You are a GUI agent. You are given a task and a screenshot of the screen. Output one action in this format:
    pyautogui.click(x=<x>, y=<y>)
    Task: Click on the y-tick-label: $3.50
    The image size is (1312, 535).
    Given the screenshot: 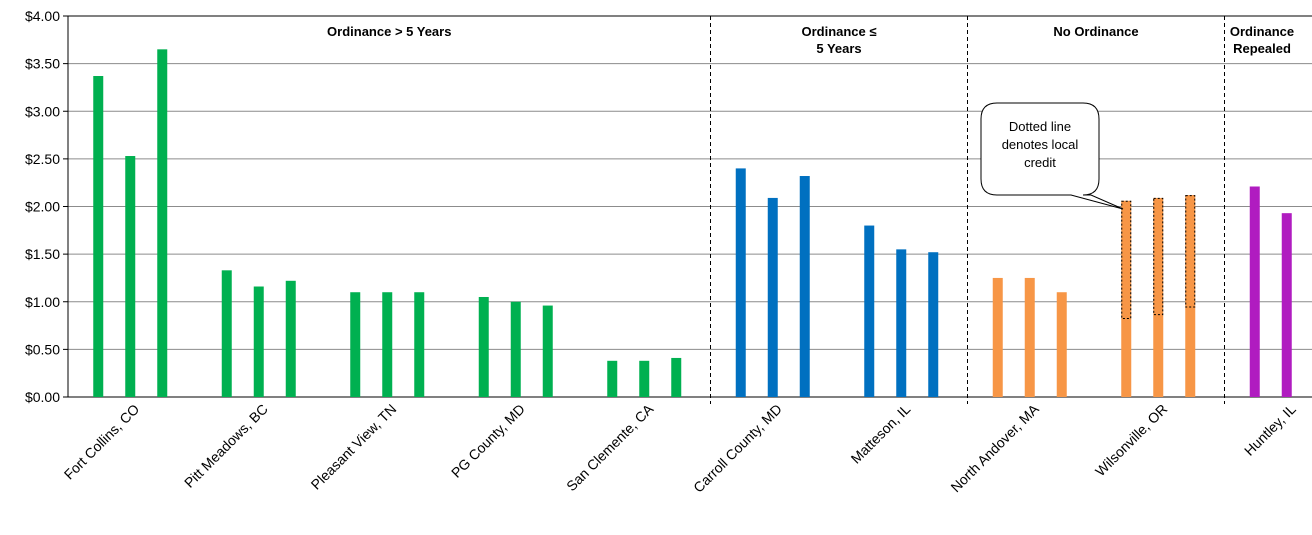 What is the action you would take?
    pyautogui.click(x=42, y=64)
    